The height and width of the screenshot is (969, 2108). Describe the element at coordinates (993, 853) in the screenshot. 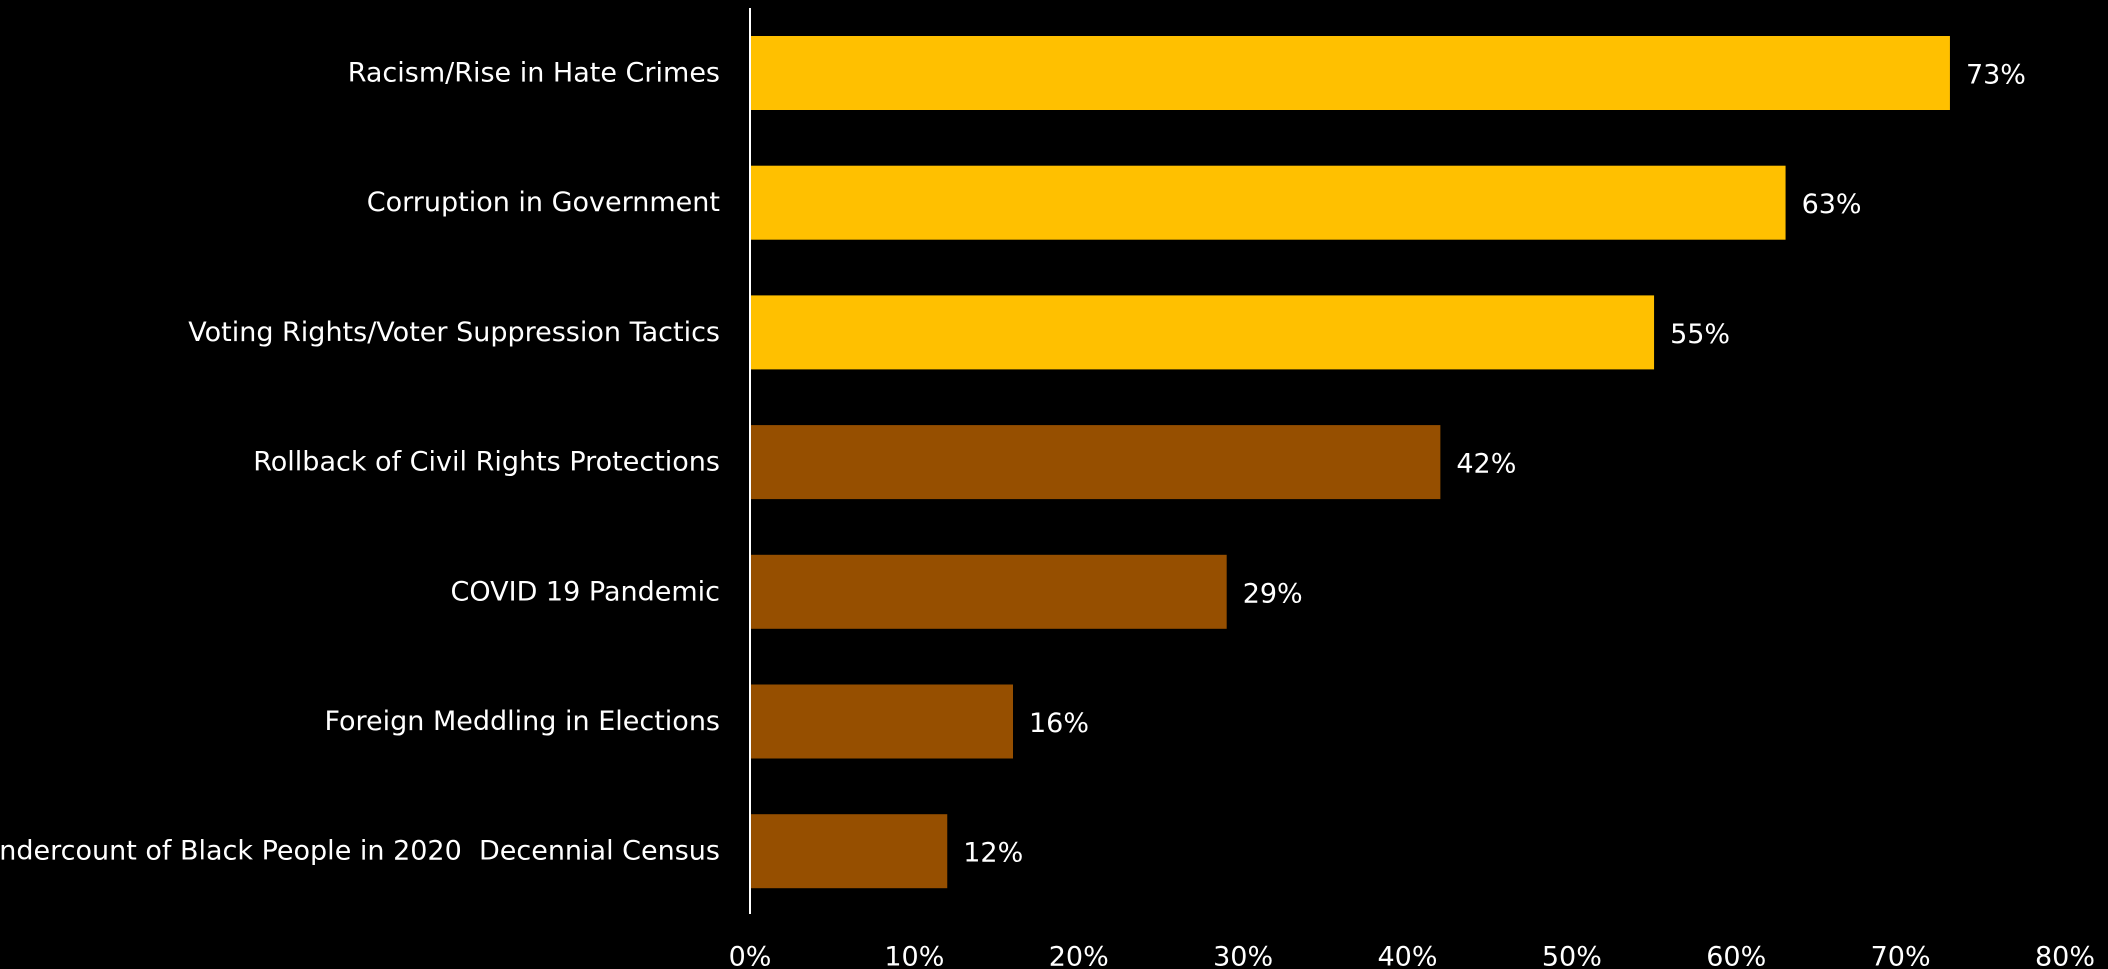

I see `value-label: 12%` at that location.